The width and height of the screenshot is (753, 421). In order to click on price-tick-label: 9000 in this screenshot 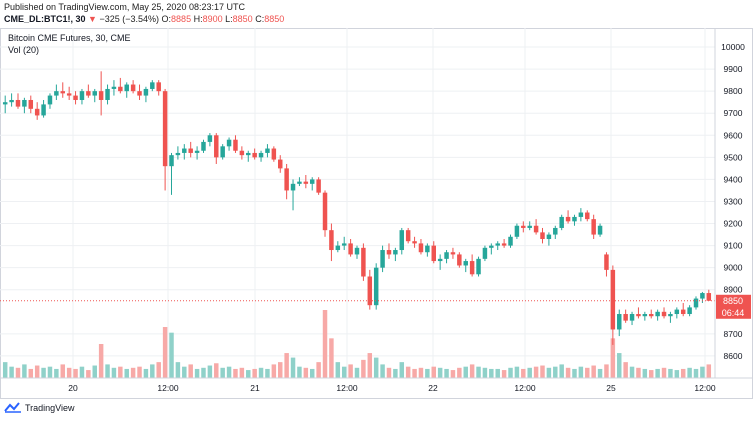, I will do `click(733, 268)`.